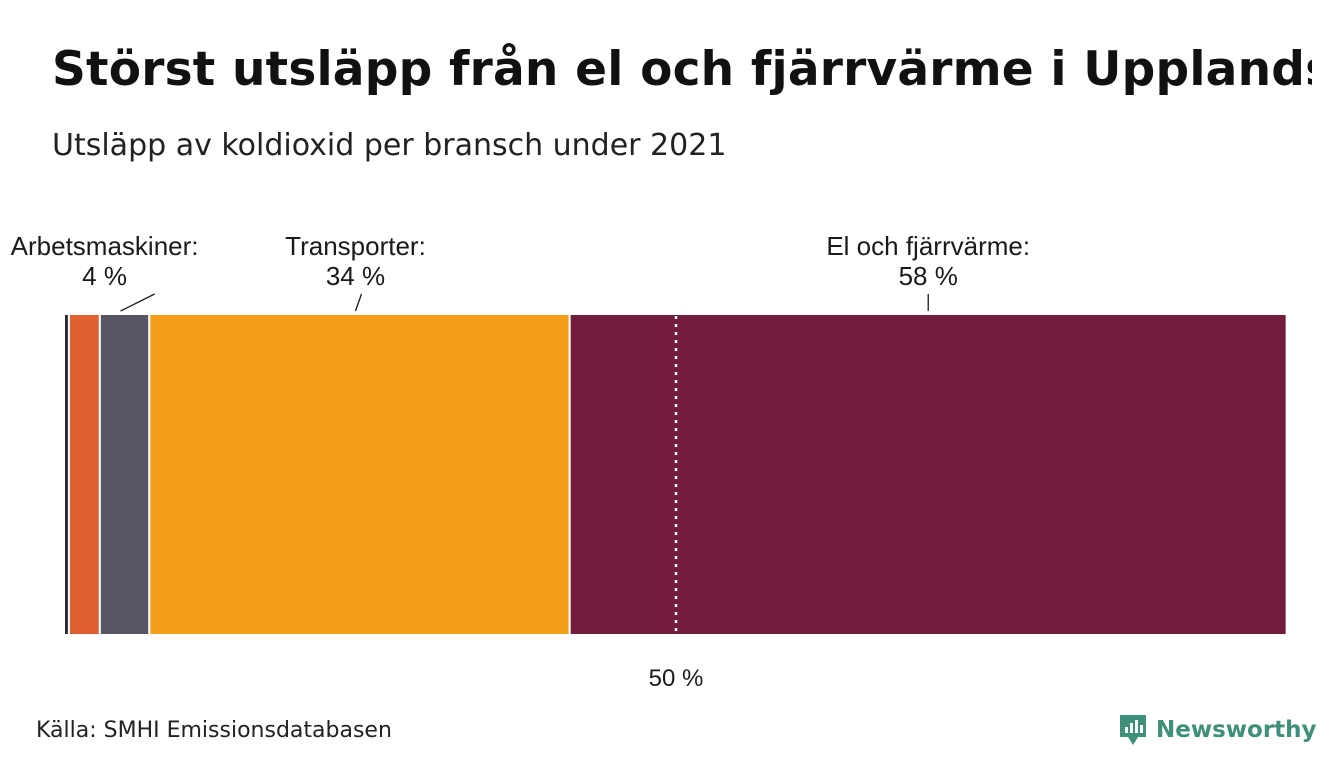 This screenshot has width=1340, height=780. What do you see at coordinates (105, 246) in the screenshot?
I see `segment-label: Arbetsmaskiner:` at bounding box center [105, 246].